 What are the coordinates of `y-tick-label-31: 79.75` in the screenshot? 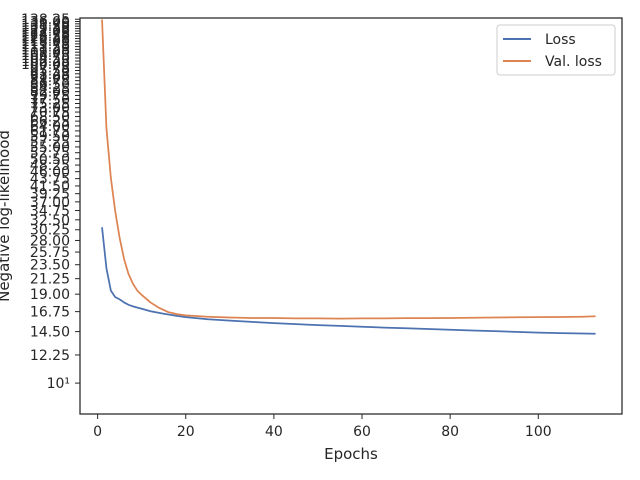 It's located at (50, 96).